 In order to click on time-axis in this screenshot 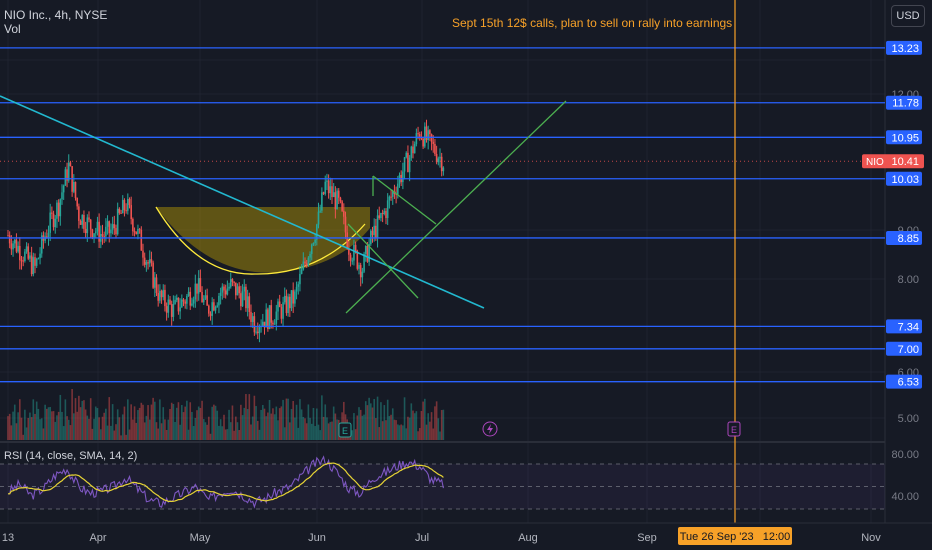, I will do `click(466, 536)`.